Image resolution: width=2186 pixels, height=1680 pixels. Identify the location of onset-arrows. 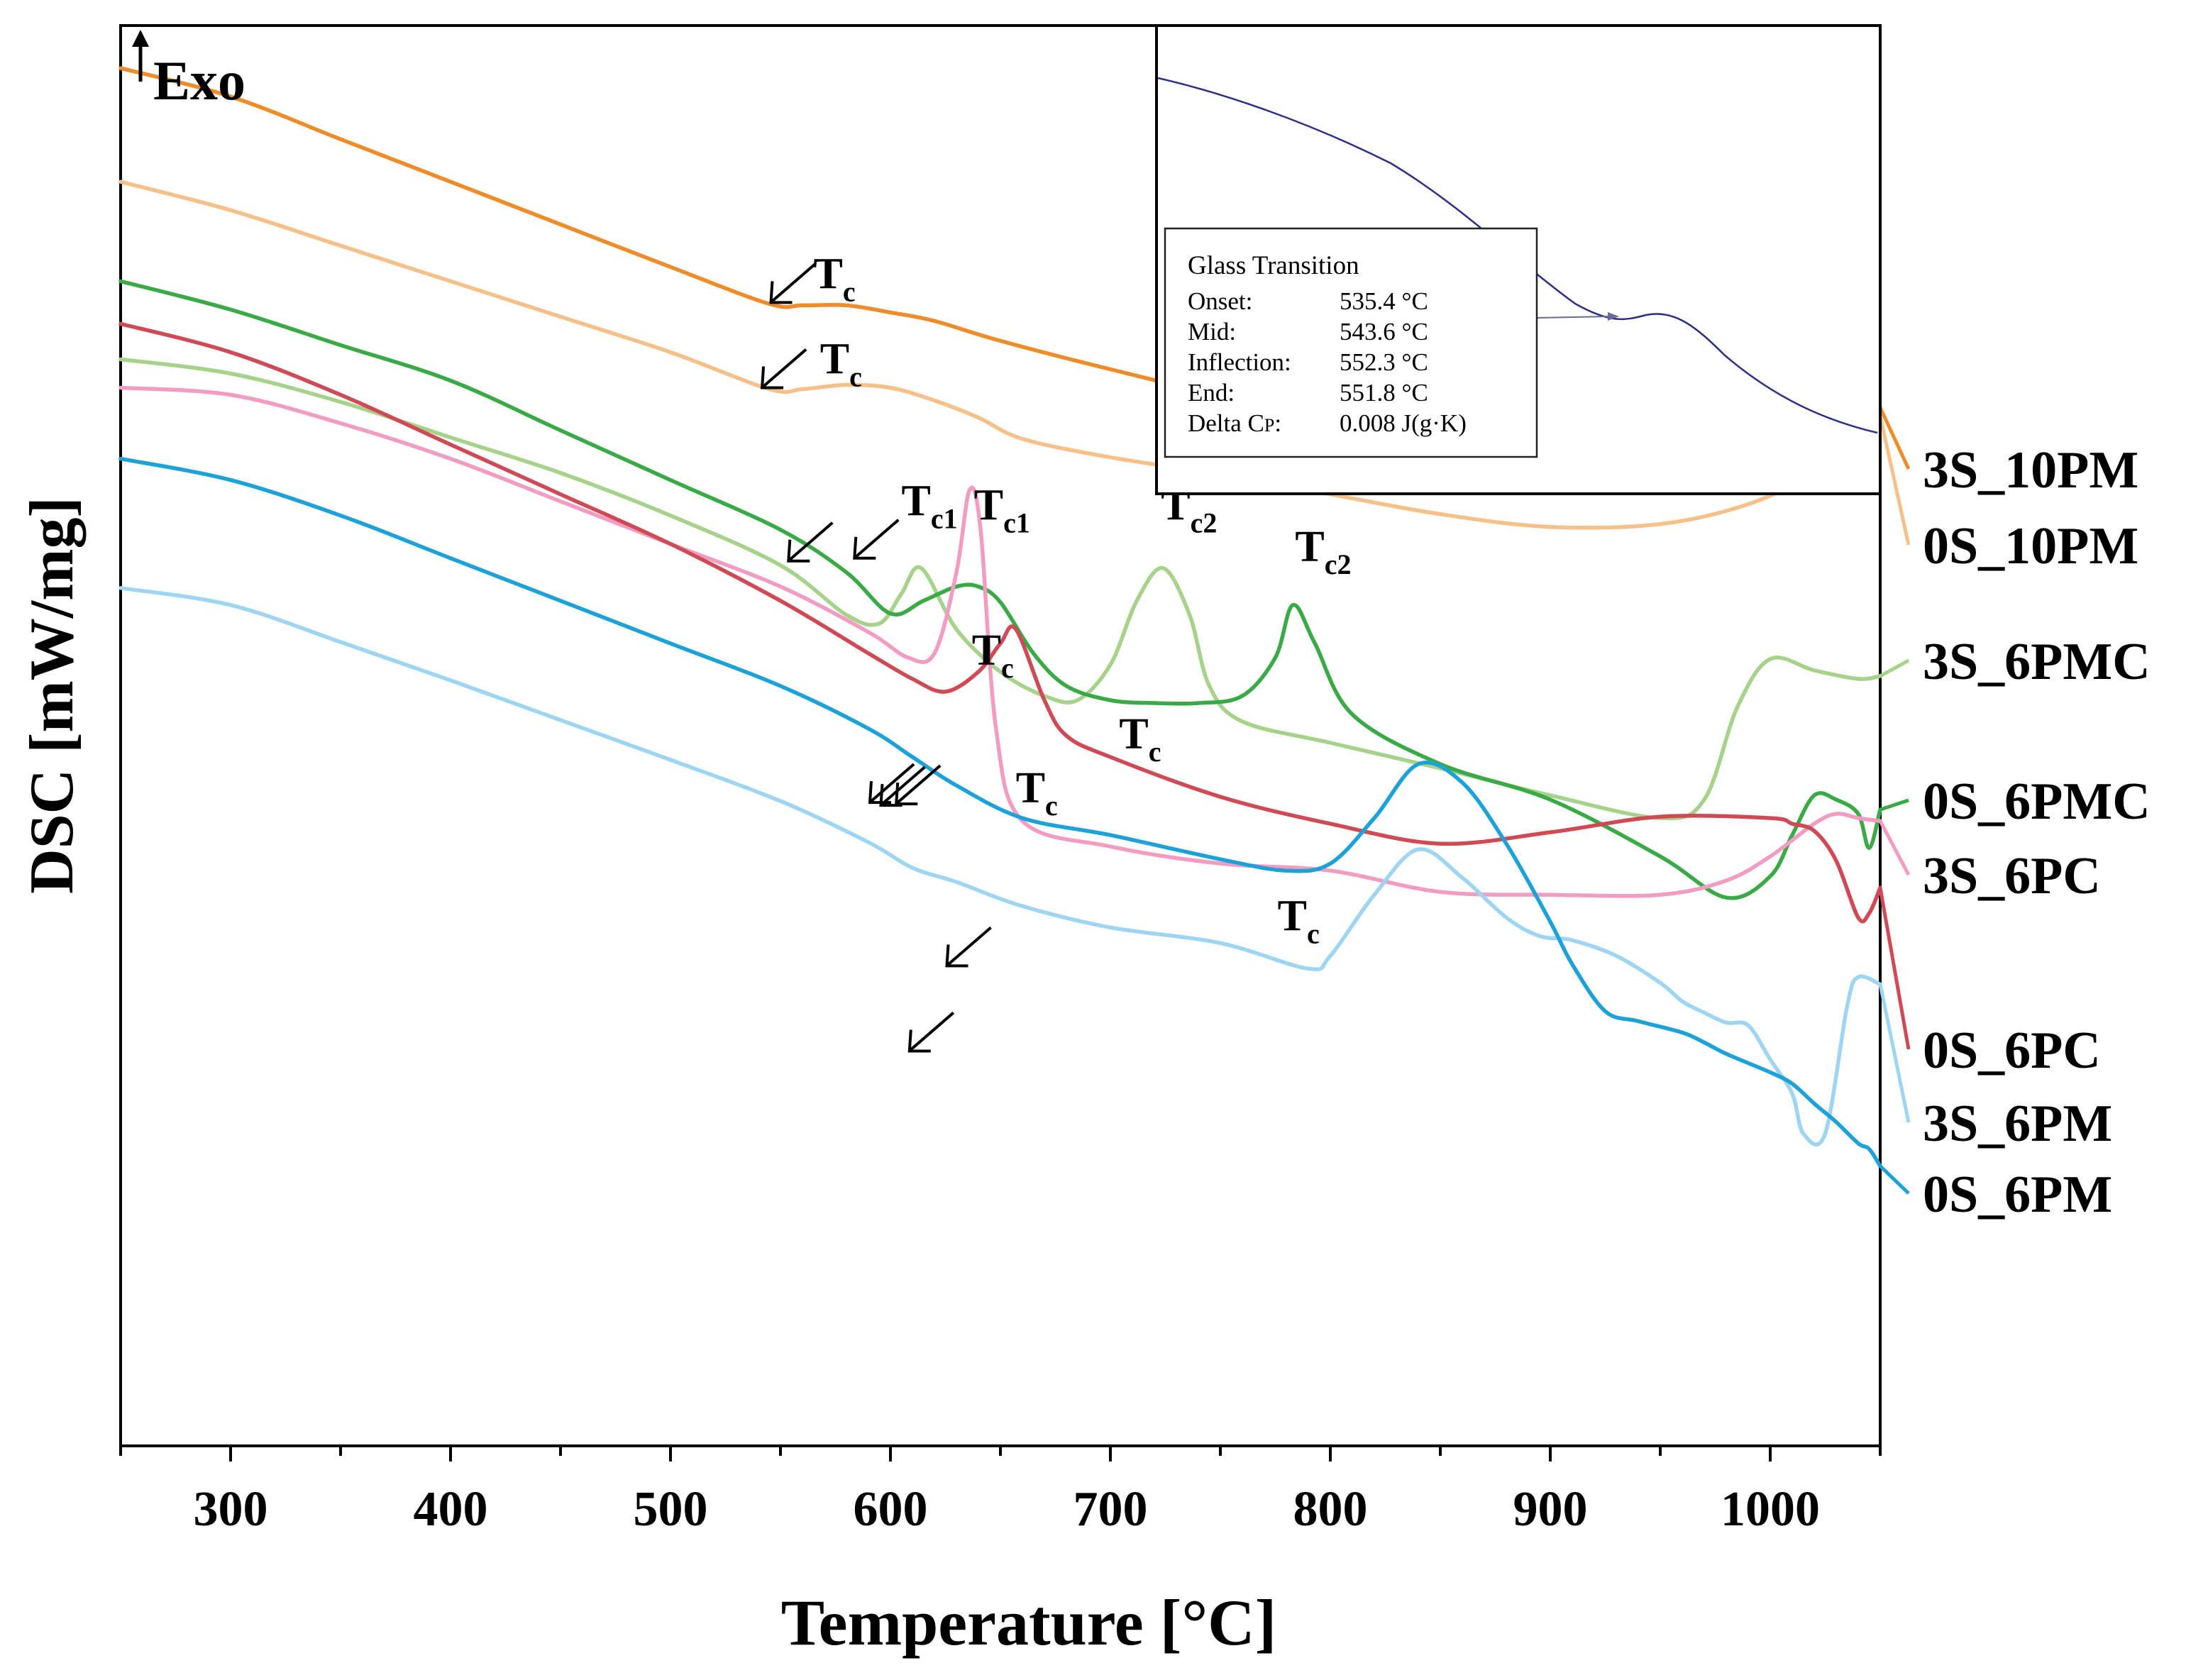
(876, 657).